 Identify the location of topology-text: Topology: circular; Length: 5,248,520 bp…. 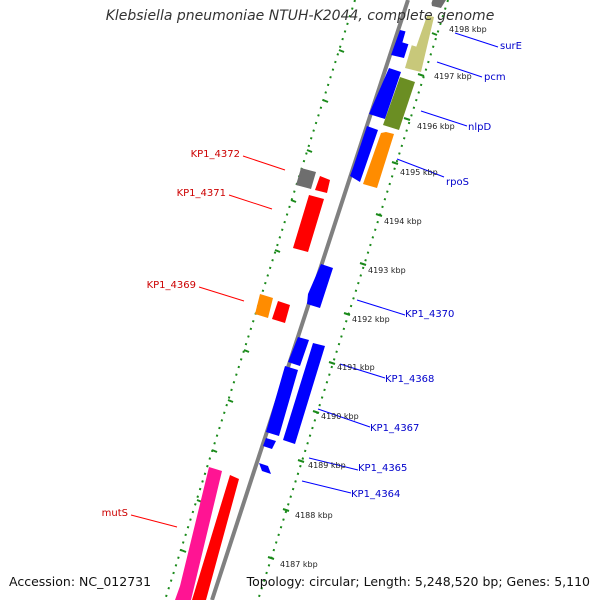
(418, 581).